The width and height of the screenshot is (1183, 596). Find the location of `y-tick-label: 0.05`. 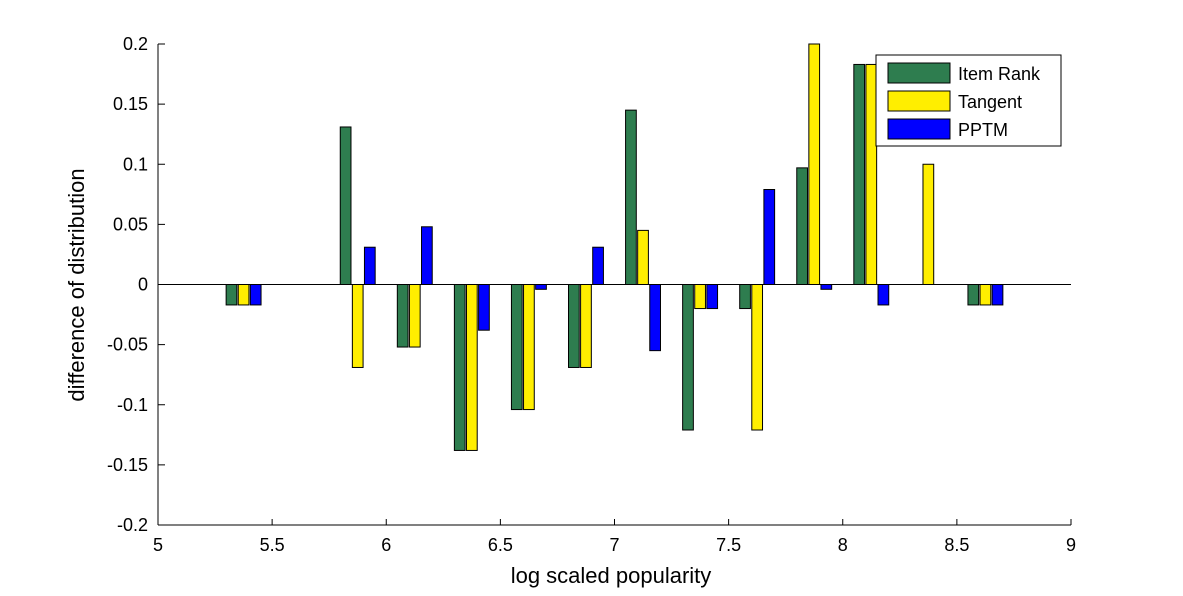

y-tick-label: 0.05 is located at coordinates (130, 224).